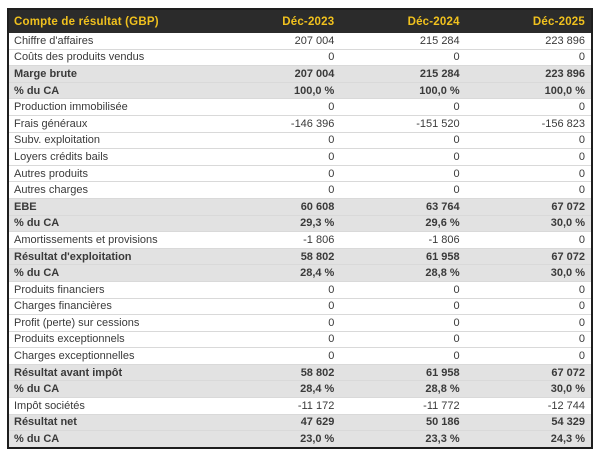 The width and height of the screenshot is (600, 457). Describe the element at coordinates (300, 140) in the screenshot. I see `table-row: Subv. exploitation 0 0 0` at that location.